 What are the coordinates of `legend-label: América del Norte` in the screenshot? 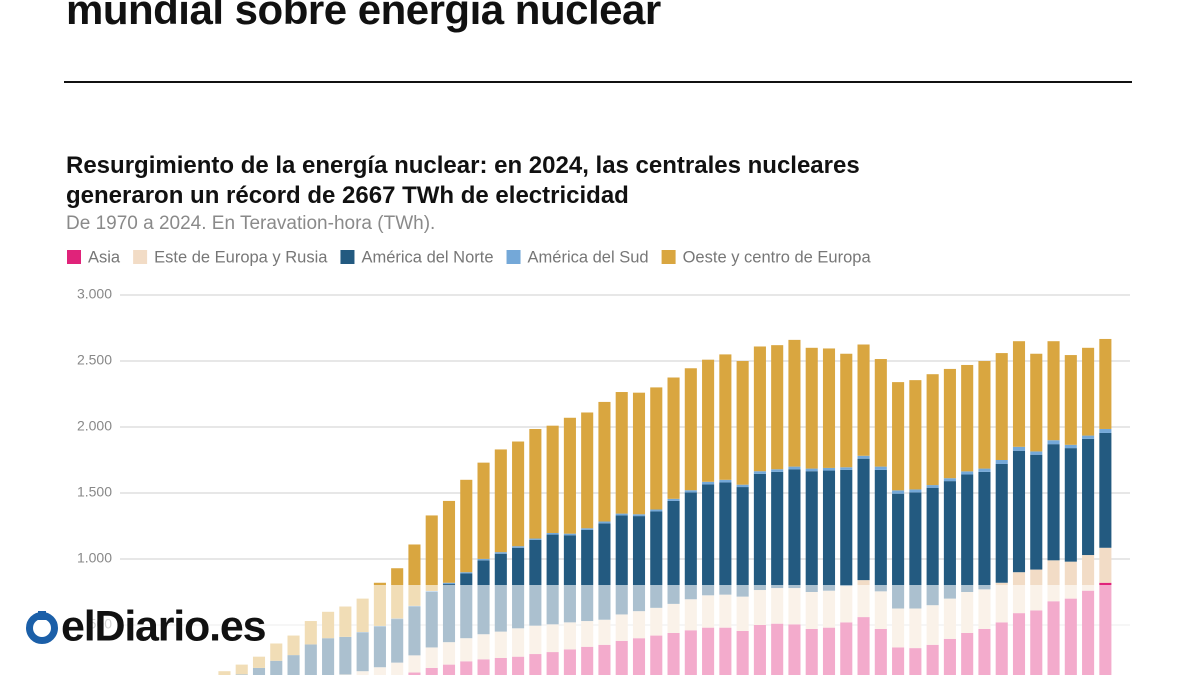 It's located at (427, 257).